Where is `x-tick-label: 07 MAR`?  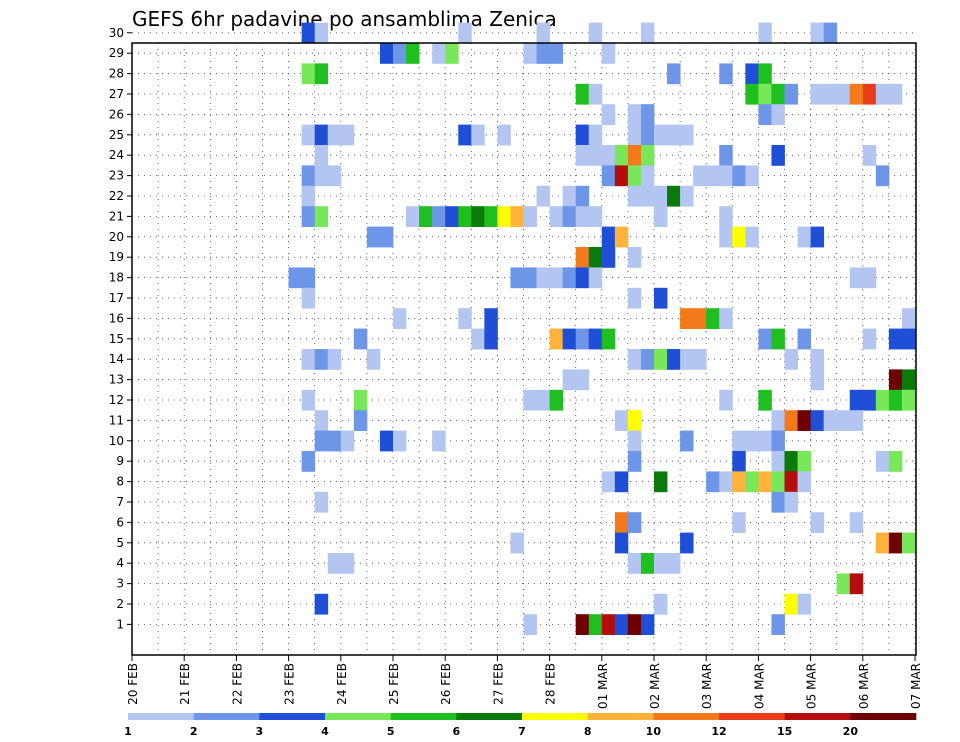 x-tick-label: 07 MAR is located at coordinates (916, 686).